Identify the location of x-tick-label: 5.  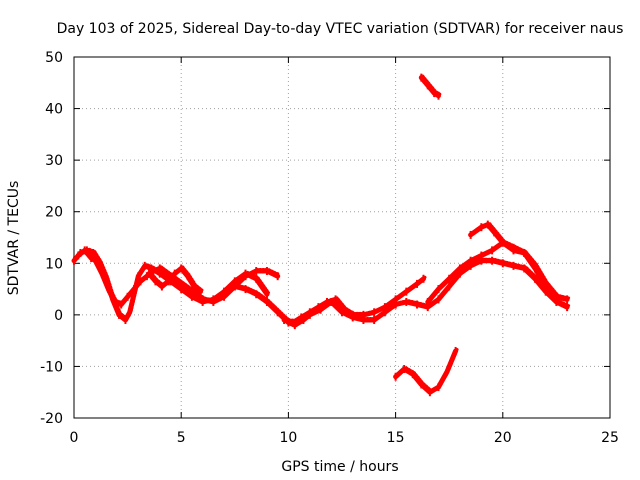
(181, 438).